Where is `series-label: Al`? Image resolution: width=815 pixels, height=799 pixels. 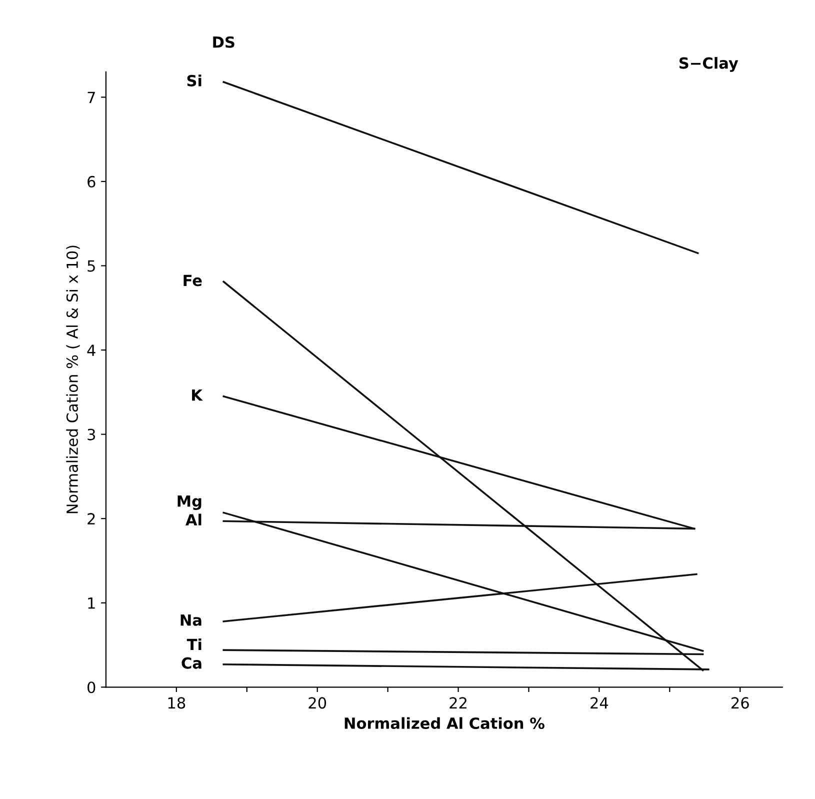
series-label: Al is located at coordinates (194, 520).